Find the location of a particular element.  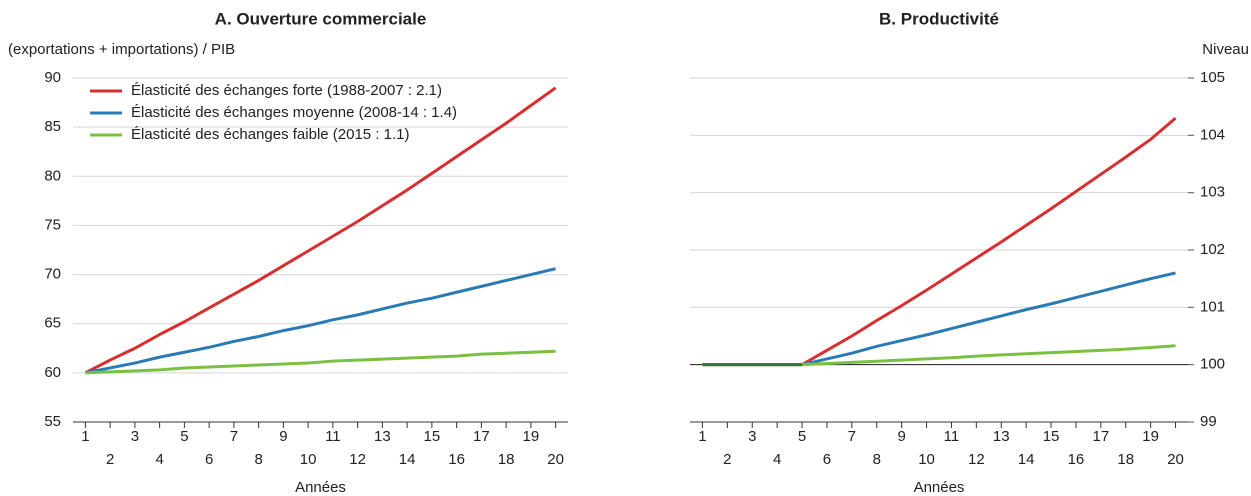

y-tick-label: 101 is located at coordinates (1212, 306).